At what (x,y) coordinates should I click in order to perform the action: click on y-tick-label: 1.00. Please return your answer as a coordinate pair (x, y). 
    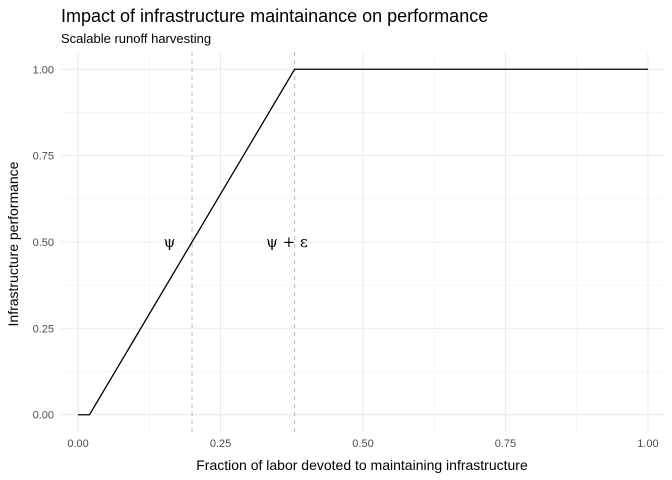
    Looking at the image, I should click on (43, 70).